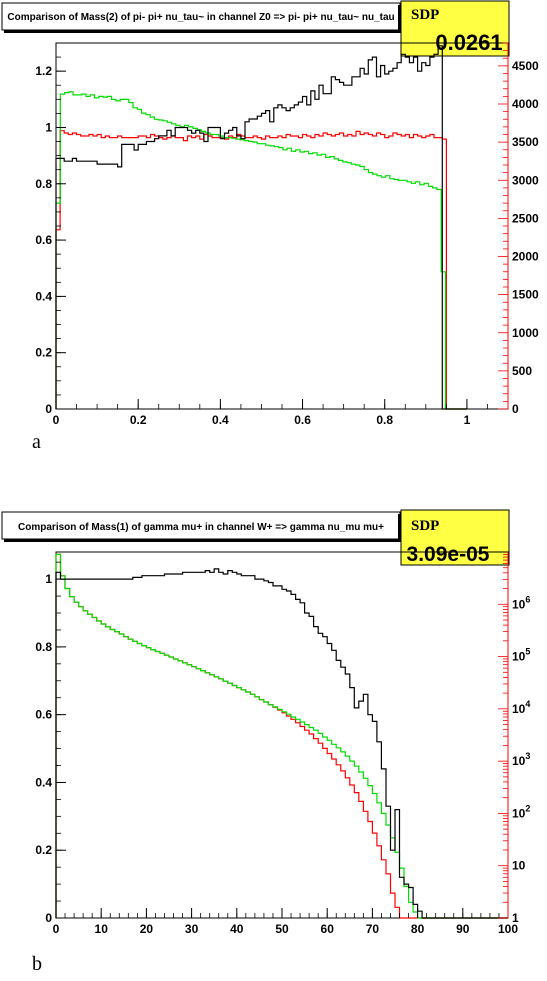 Image resolution: width=547 pixels, height=981 pixels. Describe the element at coordinates (525, 66) in the screenshot. I see `chart-a-y-right-tick-label: 4500` at that location.